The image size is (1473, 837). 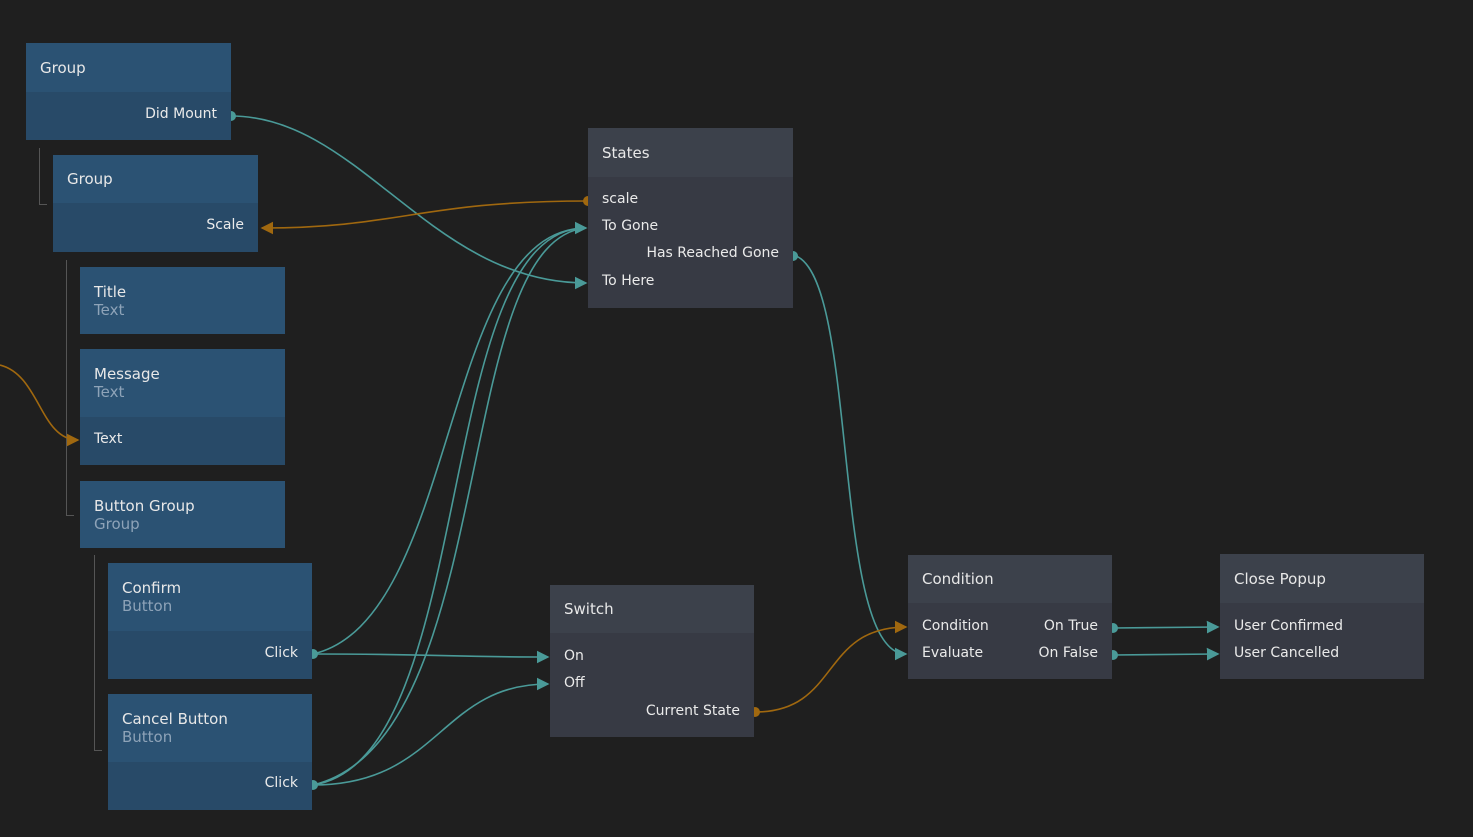 What do you see at coordinates (955, 626) in the screenshot?
I see `port-condition: Condition` at bounding box center [955, 626].